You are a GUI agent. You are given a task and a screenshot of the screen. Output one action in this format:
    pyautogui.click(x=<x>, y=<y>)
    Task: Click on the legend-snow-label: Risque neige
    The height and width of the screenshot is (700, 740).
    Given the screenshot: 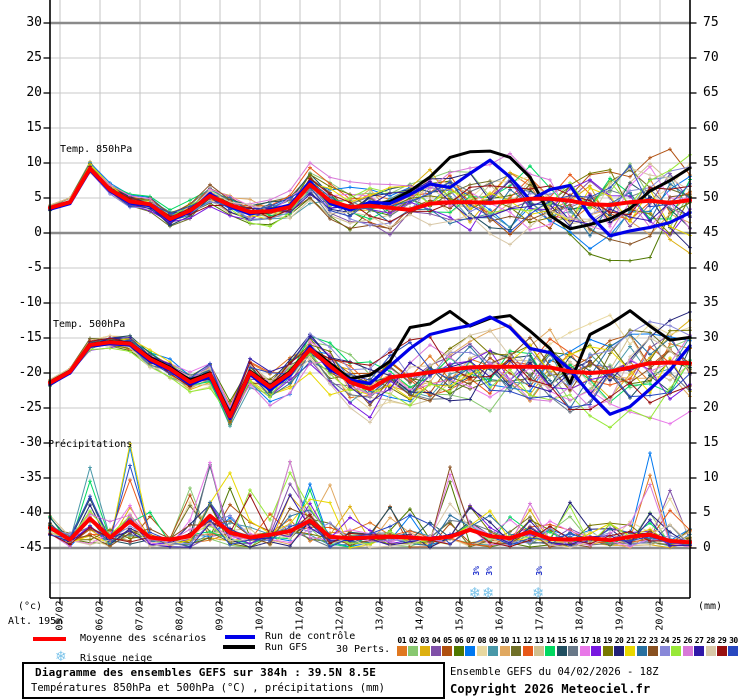 What is the action you would take?
    pyautogui.click(x=116, y=658)
    